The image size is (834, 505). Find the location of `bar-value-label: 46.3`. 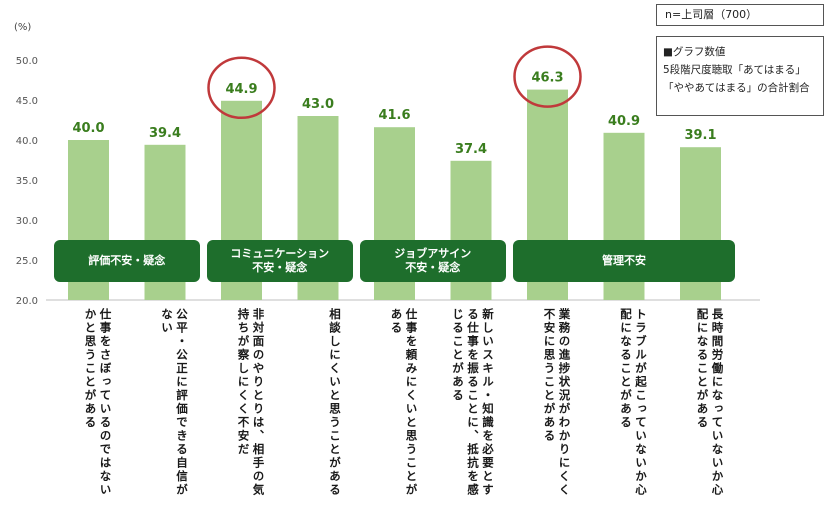

bar-value-label: 46.3 is located at coordinates (547, 78).